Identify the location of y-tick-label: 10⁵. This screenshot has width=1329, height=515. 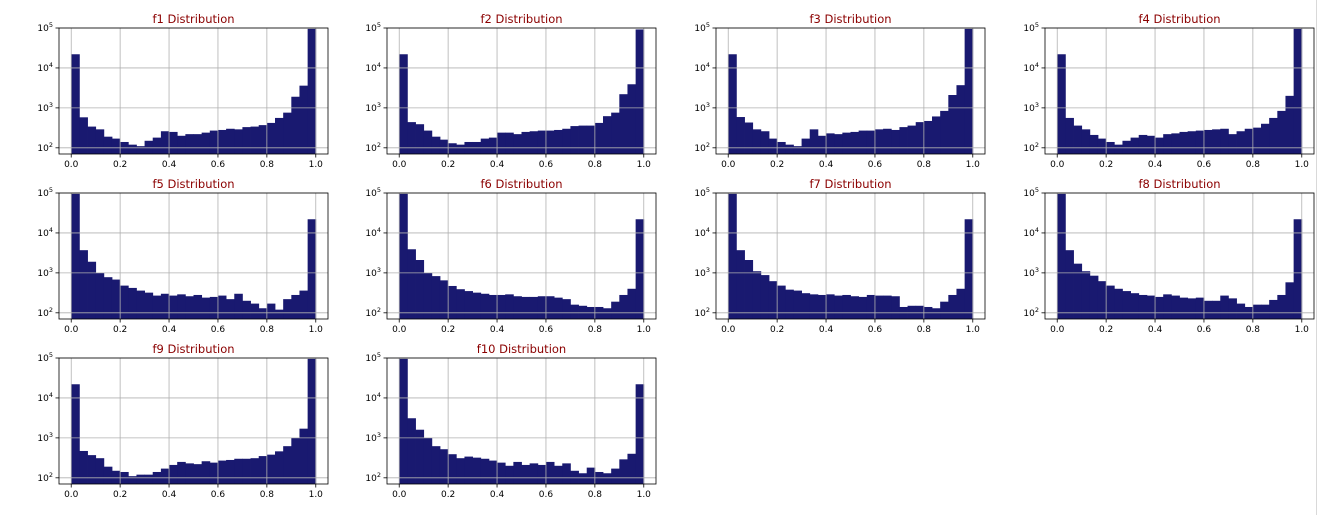
(373, 27).